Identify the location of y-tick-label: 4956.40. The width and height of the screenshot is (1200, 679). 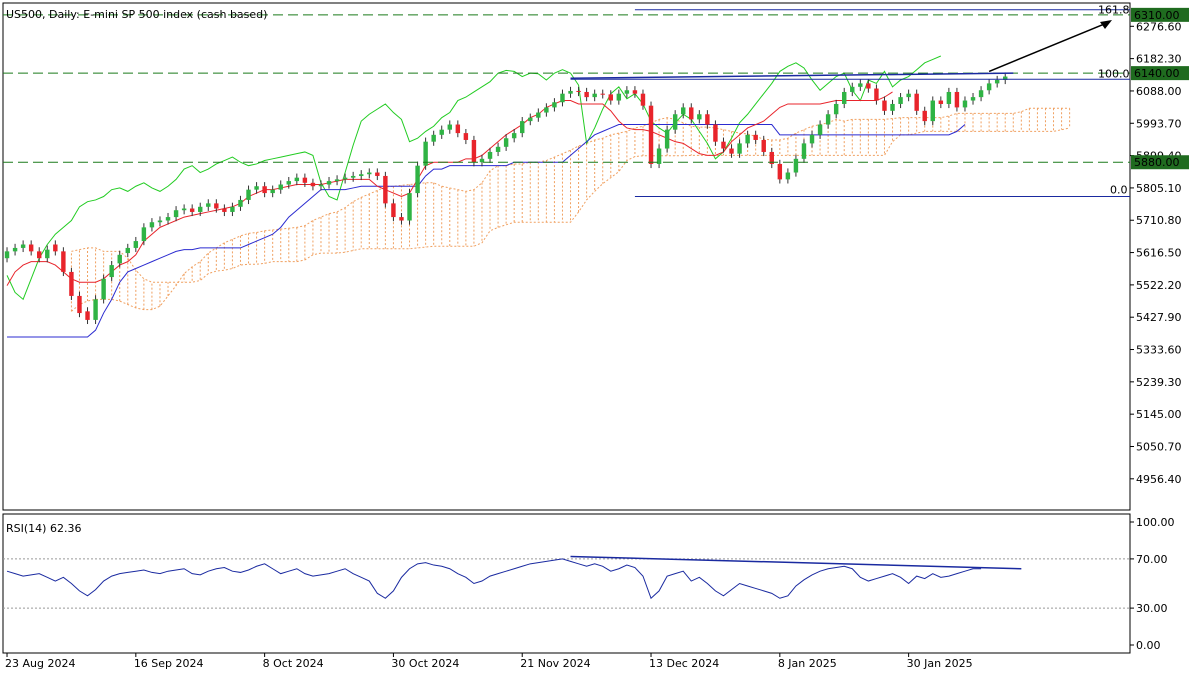
(1159, 479).